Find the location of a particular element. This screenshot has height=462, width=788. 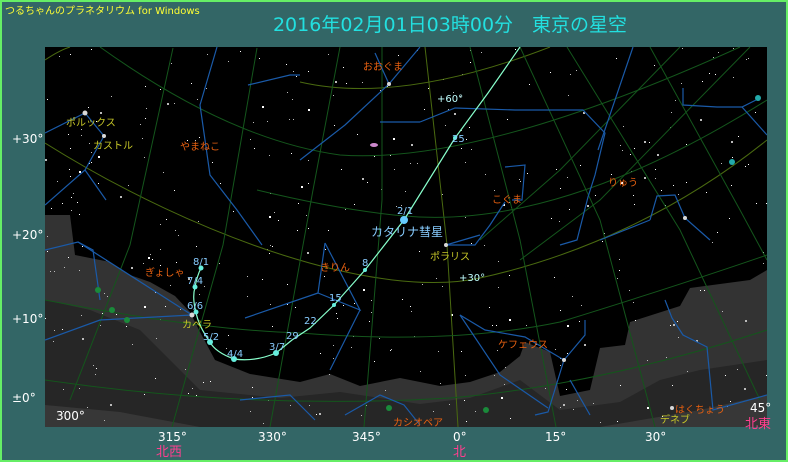

nebula-icon is located at coordinates (732, 162).